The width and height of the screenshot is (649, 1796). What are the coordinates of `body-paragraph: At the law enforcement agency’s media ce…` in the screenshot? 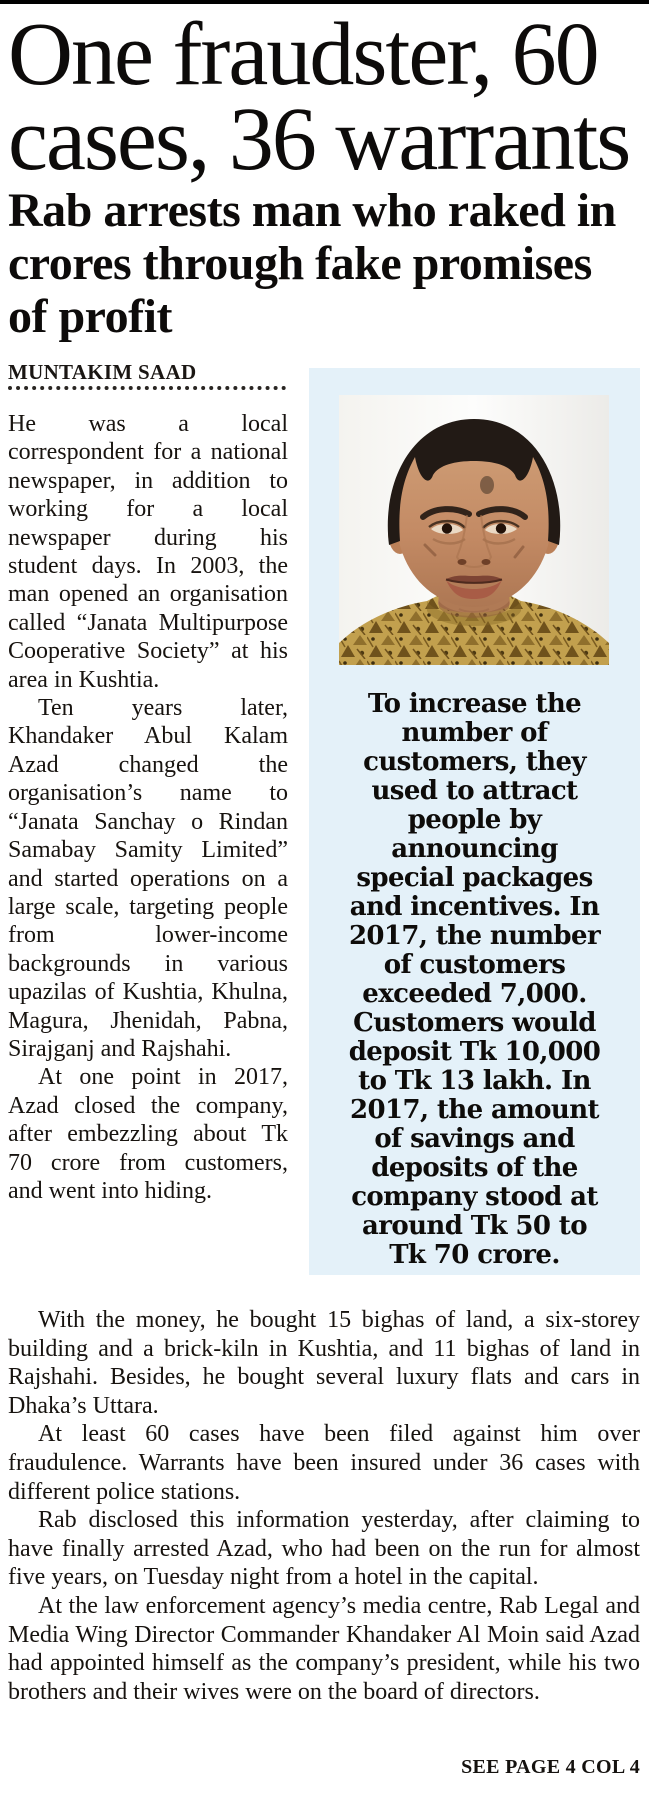 It's located at (324, 1648).